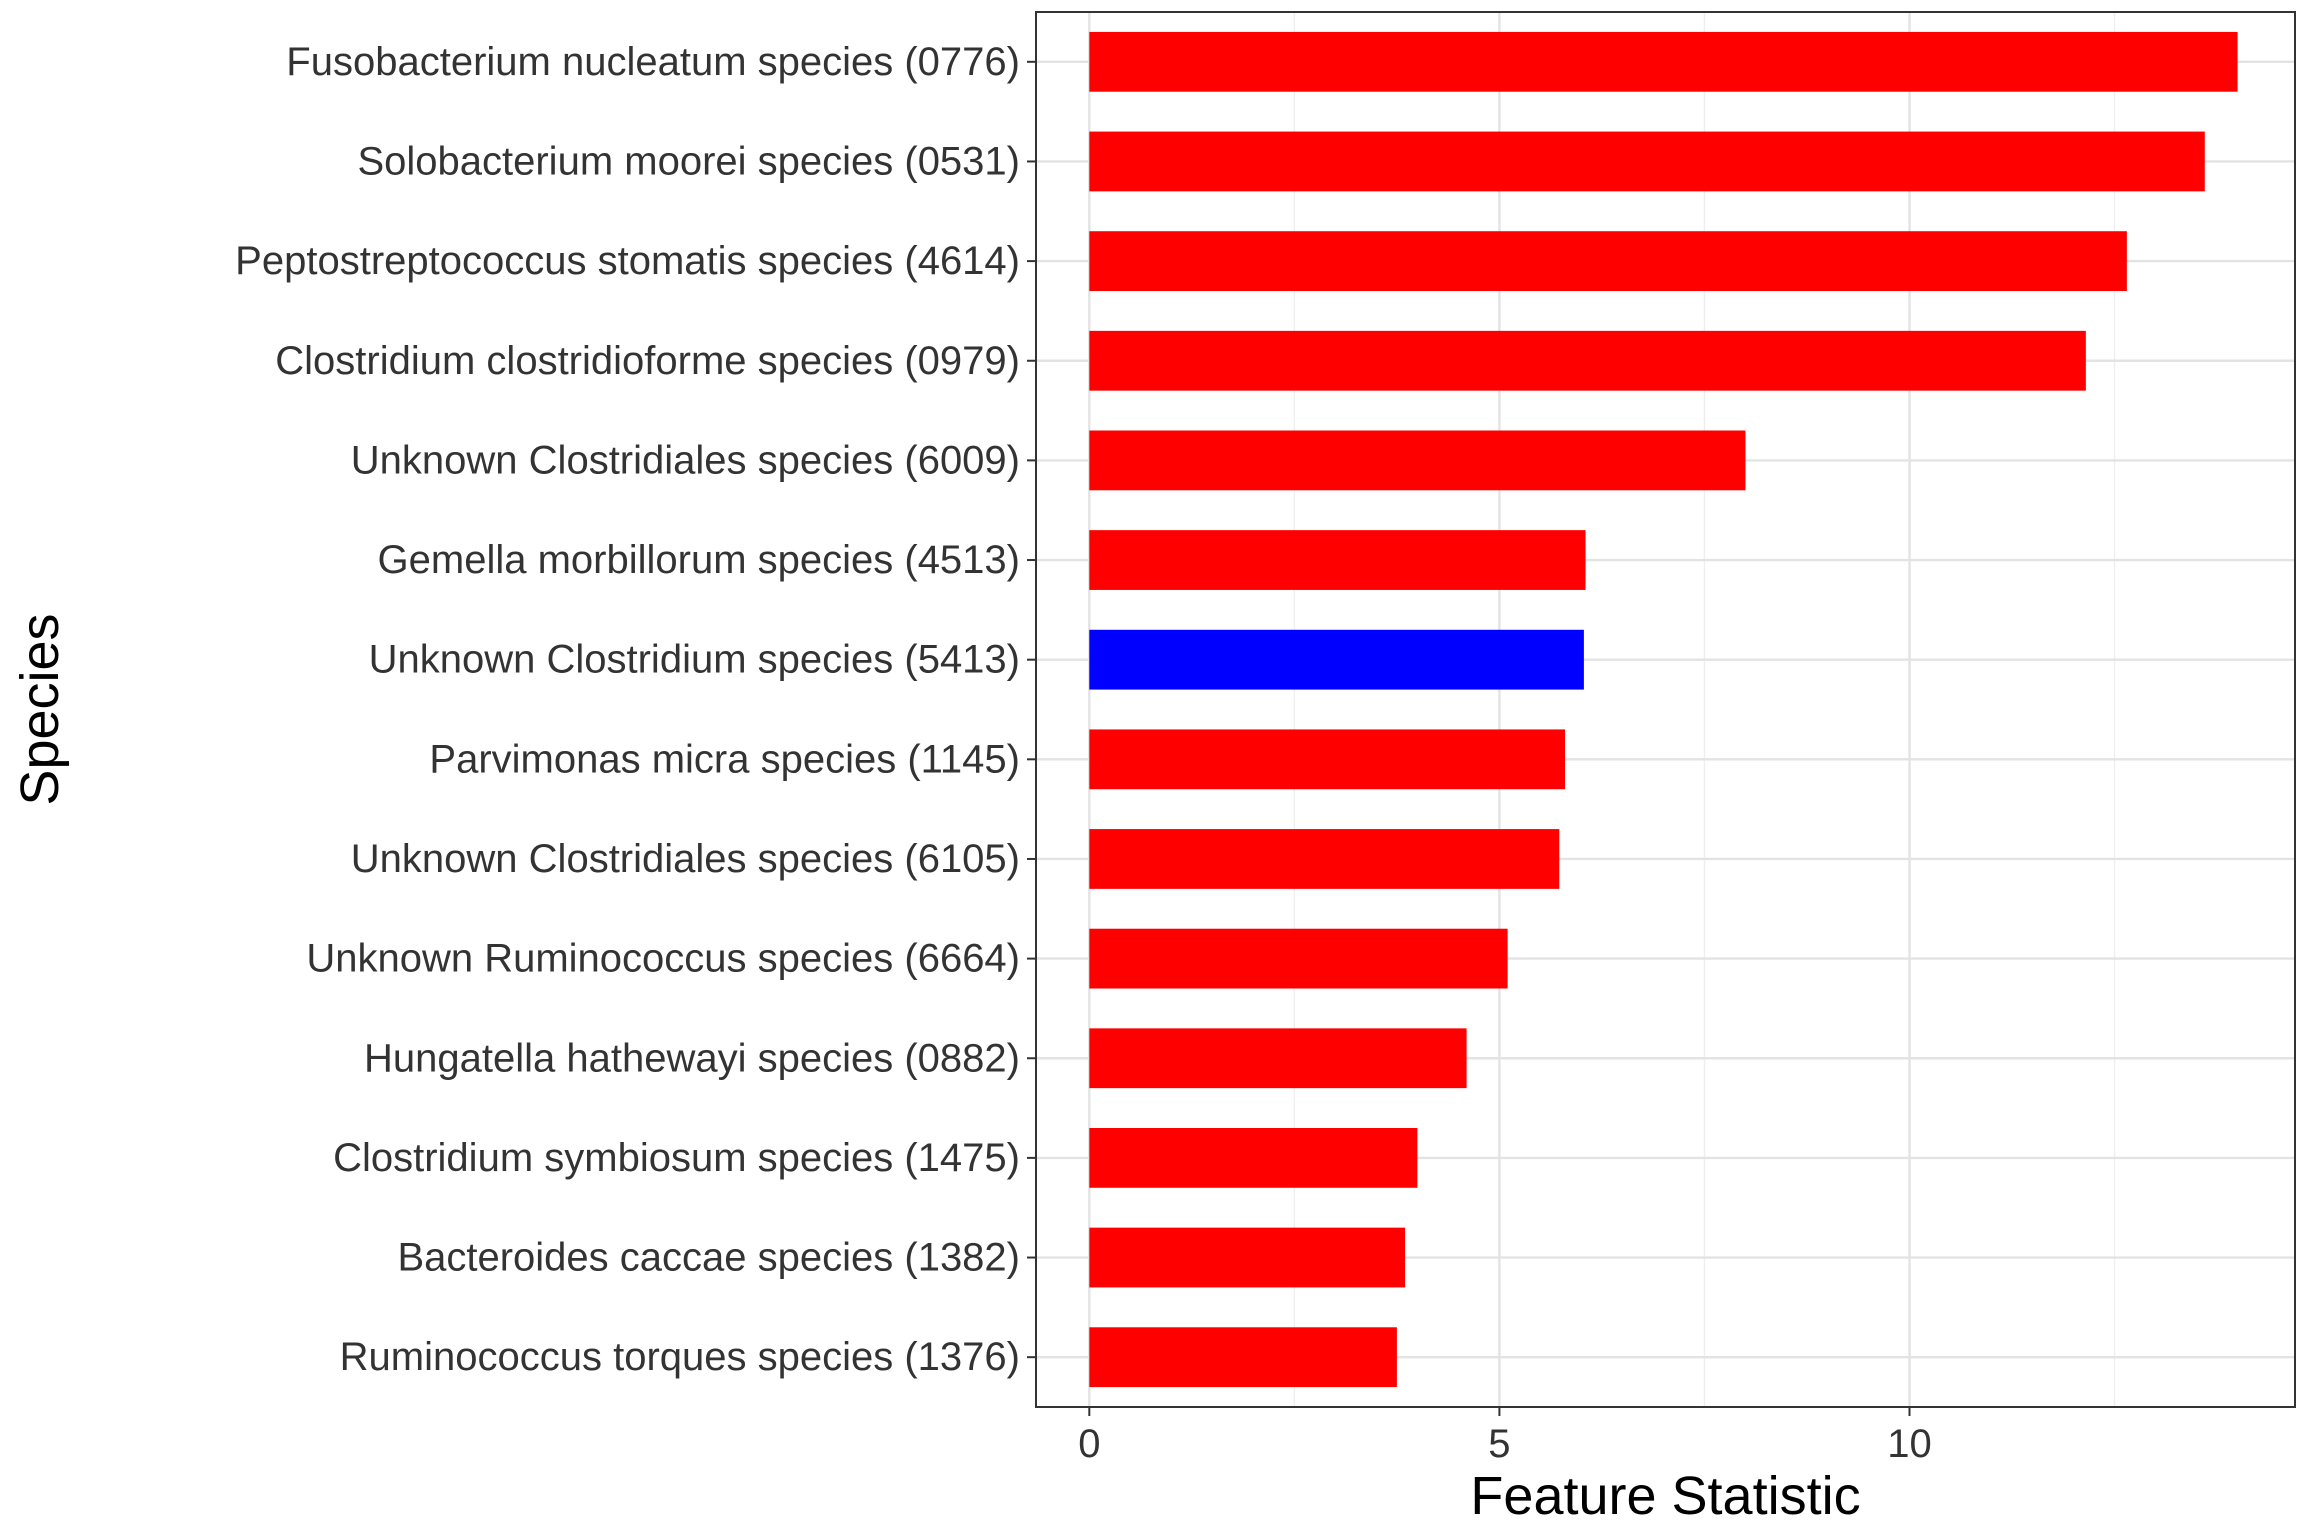 The image size is (2304, 1536). Describe the element at coordinates (724, 759) in the screenshot. I see `y-tick-label: Parvimonas micra species (1145)` at that location.